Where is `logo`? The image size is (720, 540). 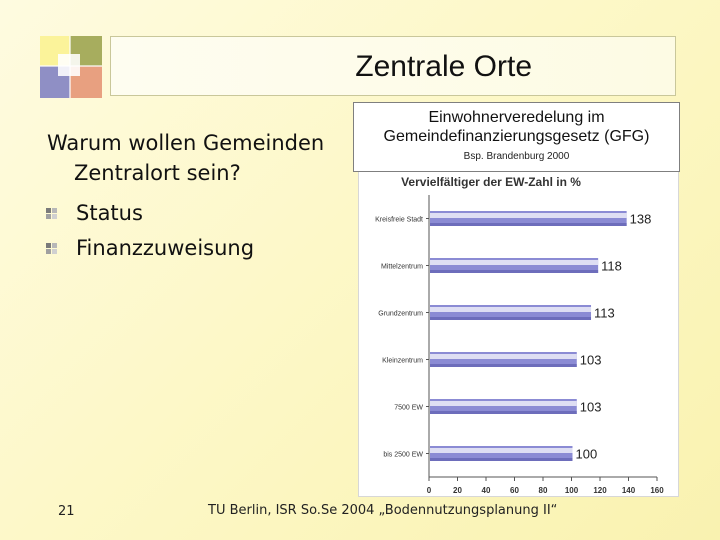
logo is located at coordinates (71, 67).